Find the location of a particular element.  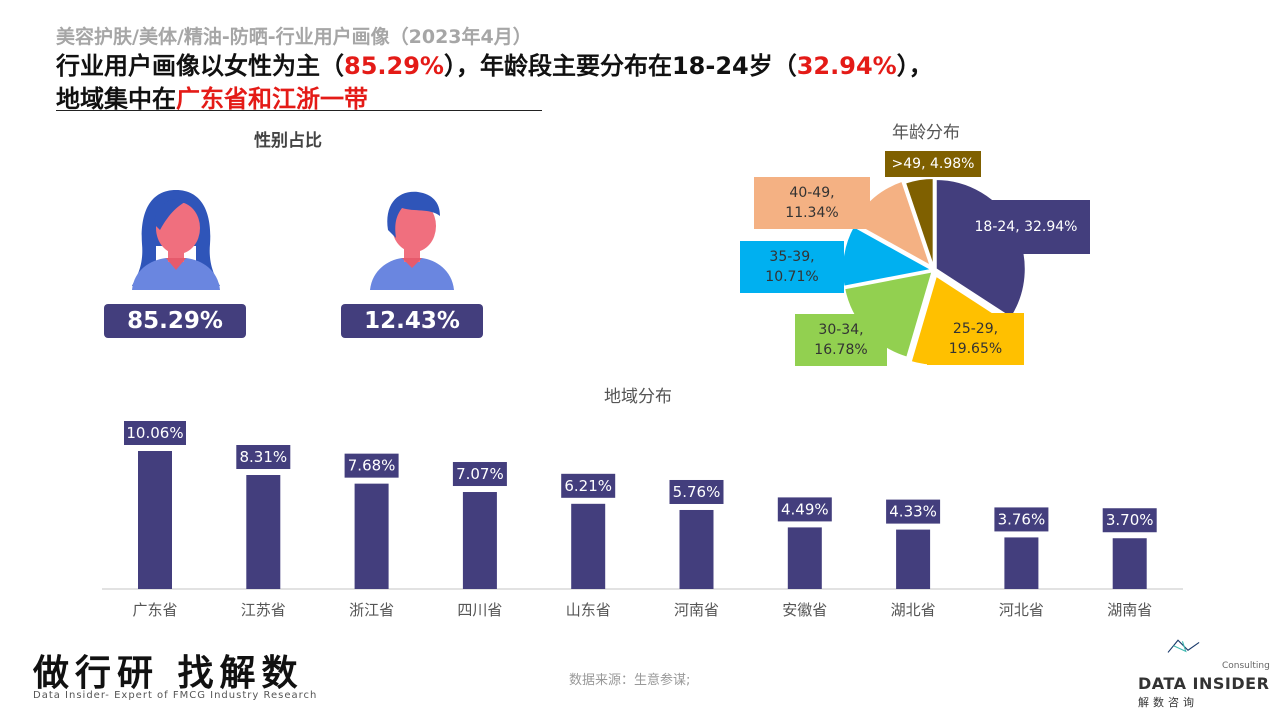

bar-data-label-1: 8.31% is located at coordinates (263, 457).